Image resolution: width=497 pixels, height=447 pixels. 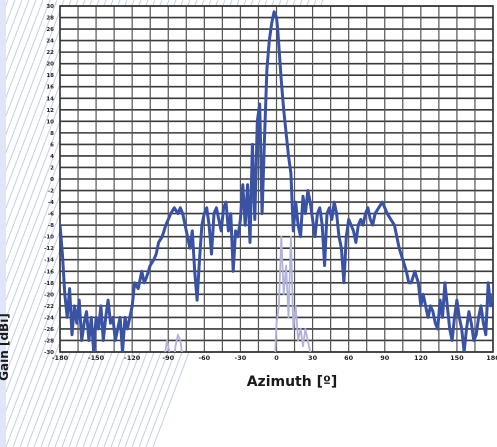 I want to click on y-tick-label: -12, so click(x=49, y=249).